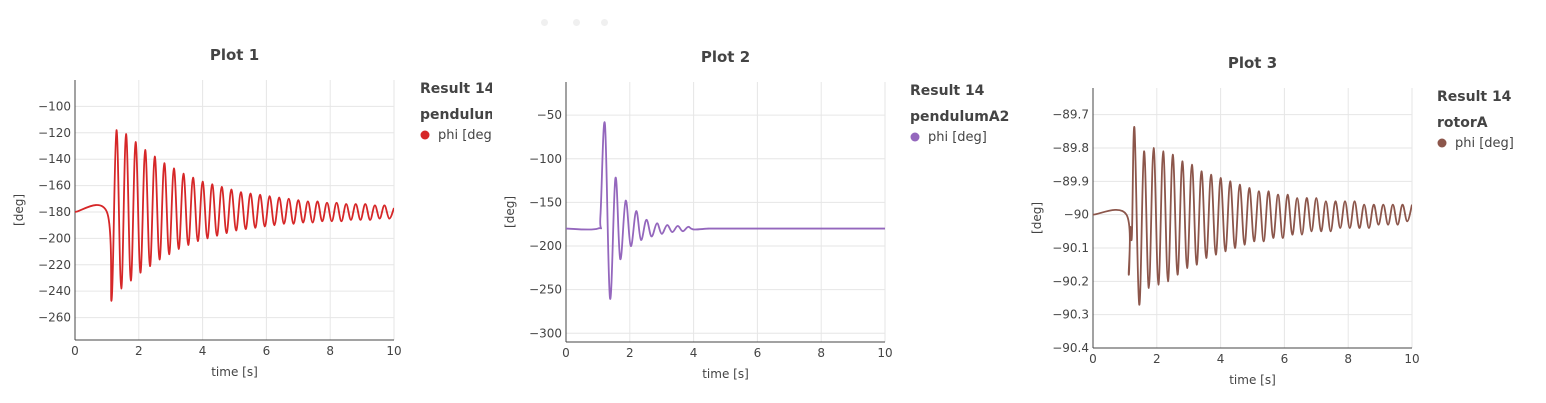 This screenshot has height=403, width=1546. Describe the element at coordinates (465, 115) in the screenshot. I see `legend-title-line: pendulumA` at that location.